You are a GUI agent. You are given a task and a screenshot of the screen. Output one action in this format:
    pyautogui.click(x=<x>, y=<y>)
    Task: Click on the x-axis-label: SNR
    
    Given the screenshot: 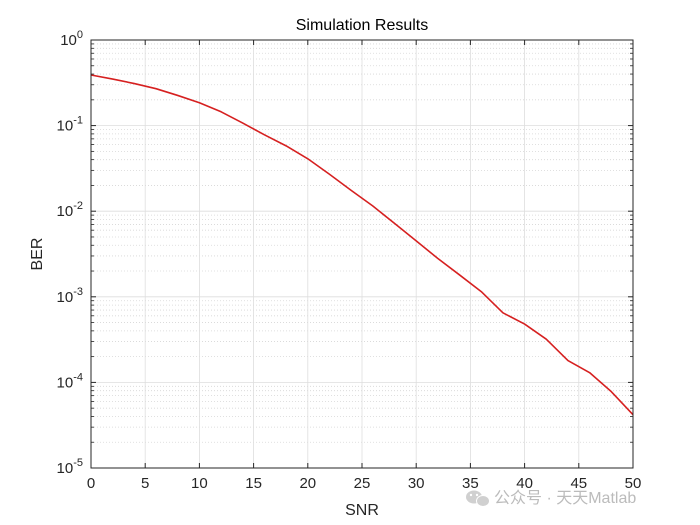 What is the action you would take?
    pyautogui.click(x=362, y=510)
    